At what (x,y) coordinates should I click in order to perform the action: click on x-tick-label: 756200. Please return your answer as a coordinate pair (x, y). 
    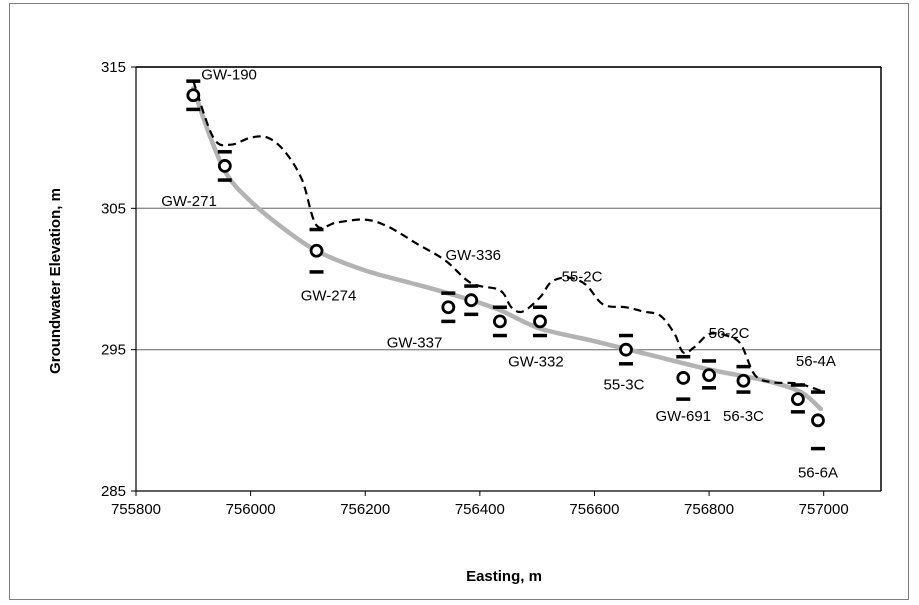
    Looking at the image, I should click on (365, 509).